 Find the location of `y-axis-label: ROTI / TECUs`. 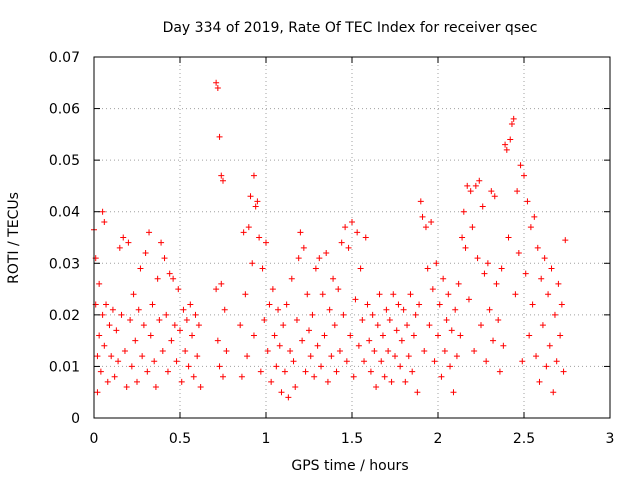

y-axis-label: ROTI / TECUs is located at coordinates (14, 238).